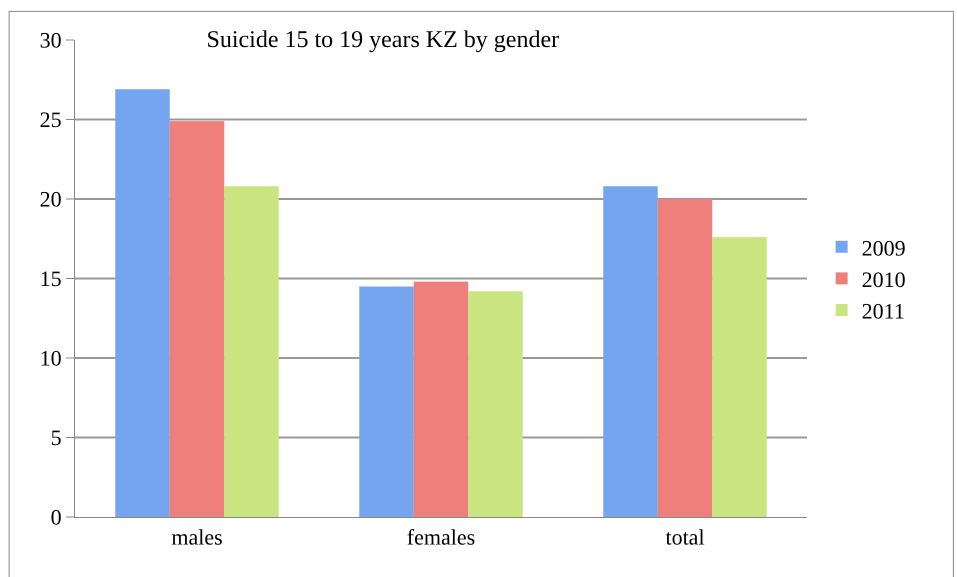 The image size is (957, 577). Describe the element at coordinates (56, 517) in the screenshot. I see `y-tick-label: 0` at that location.